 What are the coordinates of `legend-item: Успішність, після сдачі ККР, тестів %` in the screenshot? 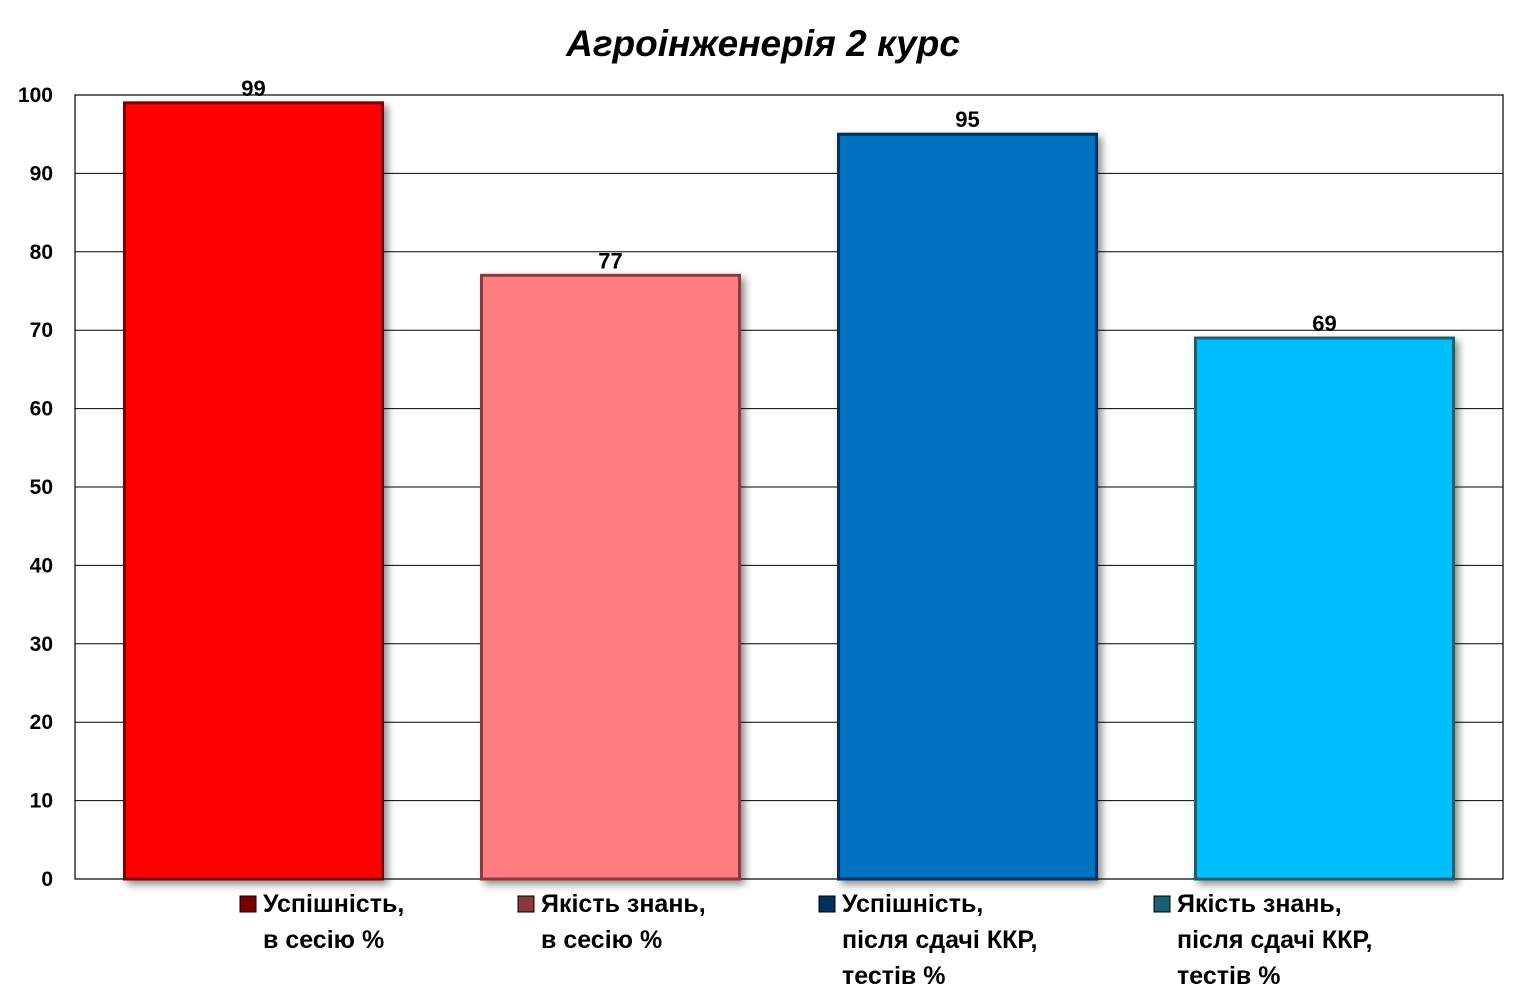 It's located at (928, 940).